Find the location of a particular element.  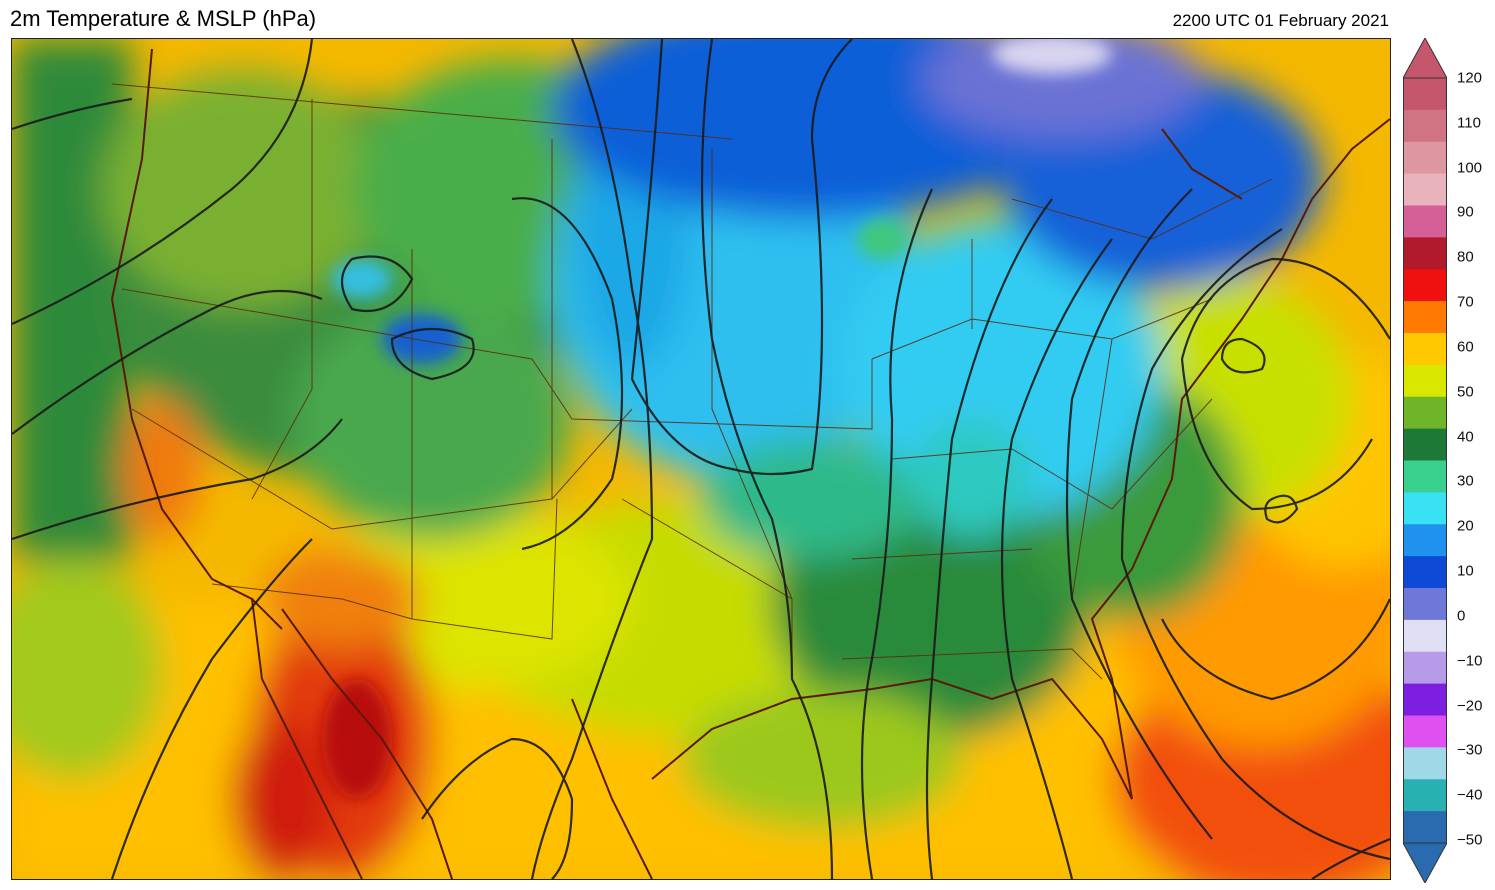

colorbar-tick-label: −20 is located at coordinates (1470, 706).